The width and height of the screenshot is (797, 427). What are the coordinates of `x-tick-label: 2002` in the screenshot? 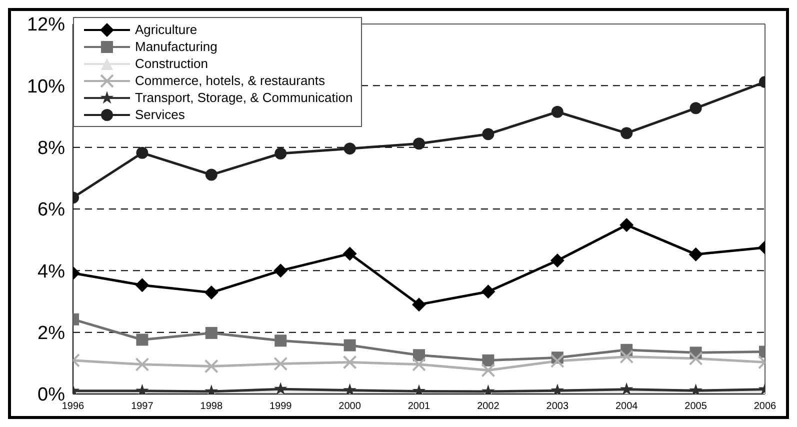 It's located at (488, 406).